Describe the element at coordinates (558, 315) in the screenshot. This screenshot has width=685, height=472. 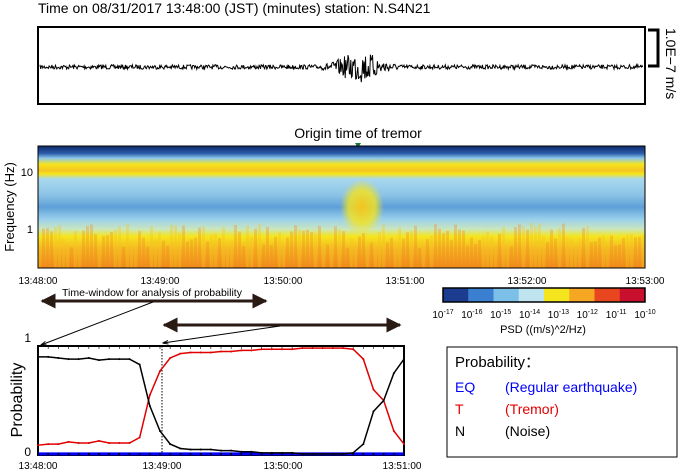
I see `colorbar-tick-label: 10-13` at that location.